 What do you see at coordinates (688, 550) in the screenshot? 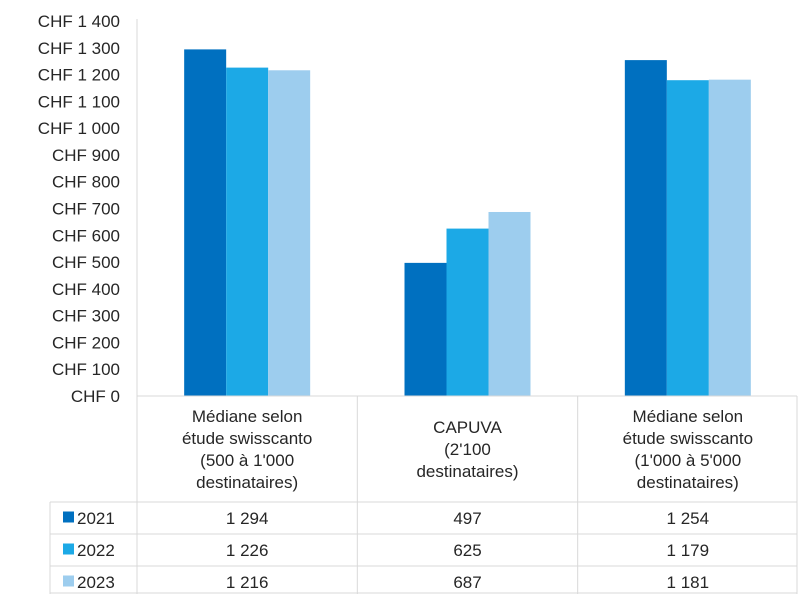
I see `data-cell: 1 179` at bounding box center [688, 550].